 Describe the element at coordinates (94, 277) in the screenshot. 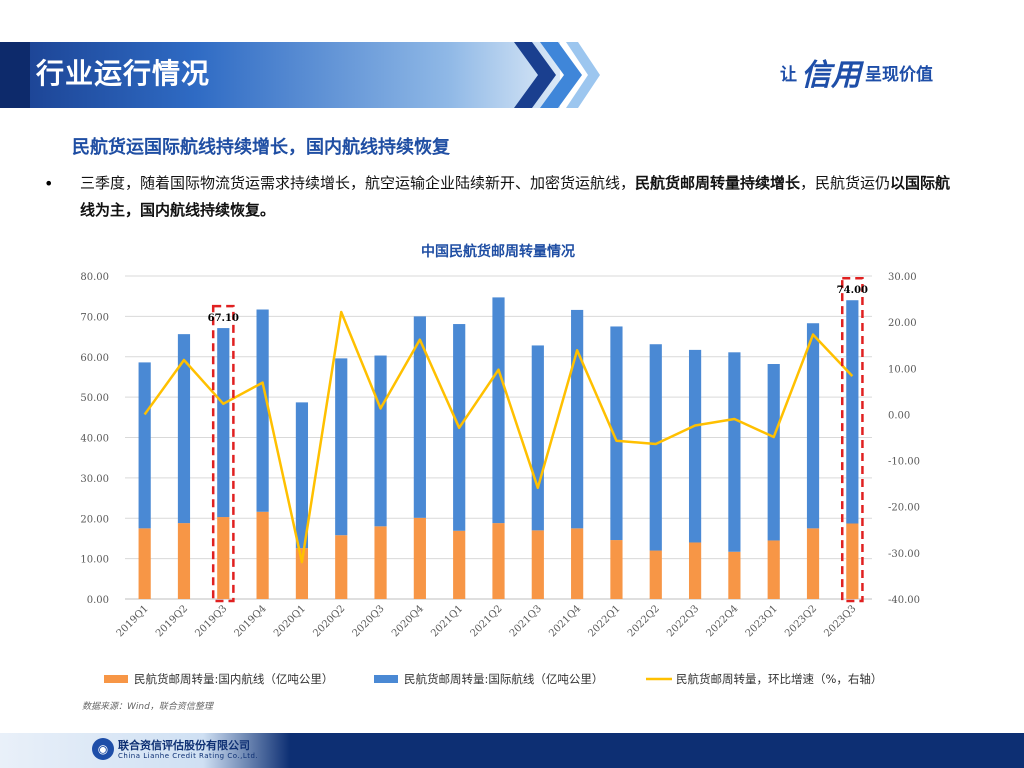

I see `y-left-tick-label: 80.00` at that location.